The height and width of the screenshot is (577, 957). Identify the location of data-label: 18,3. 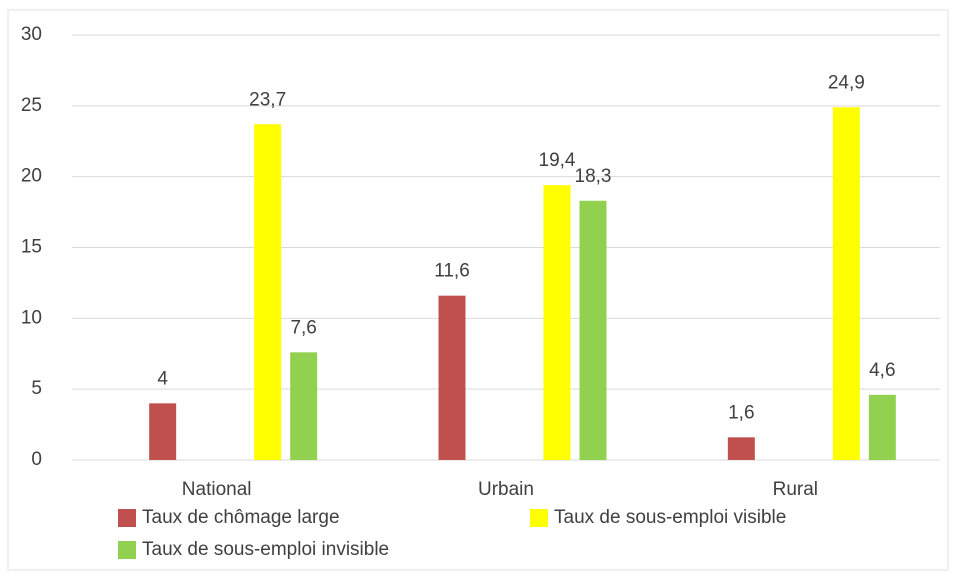
(593, 176).